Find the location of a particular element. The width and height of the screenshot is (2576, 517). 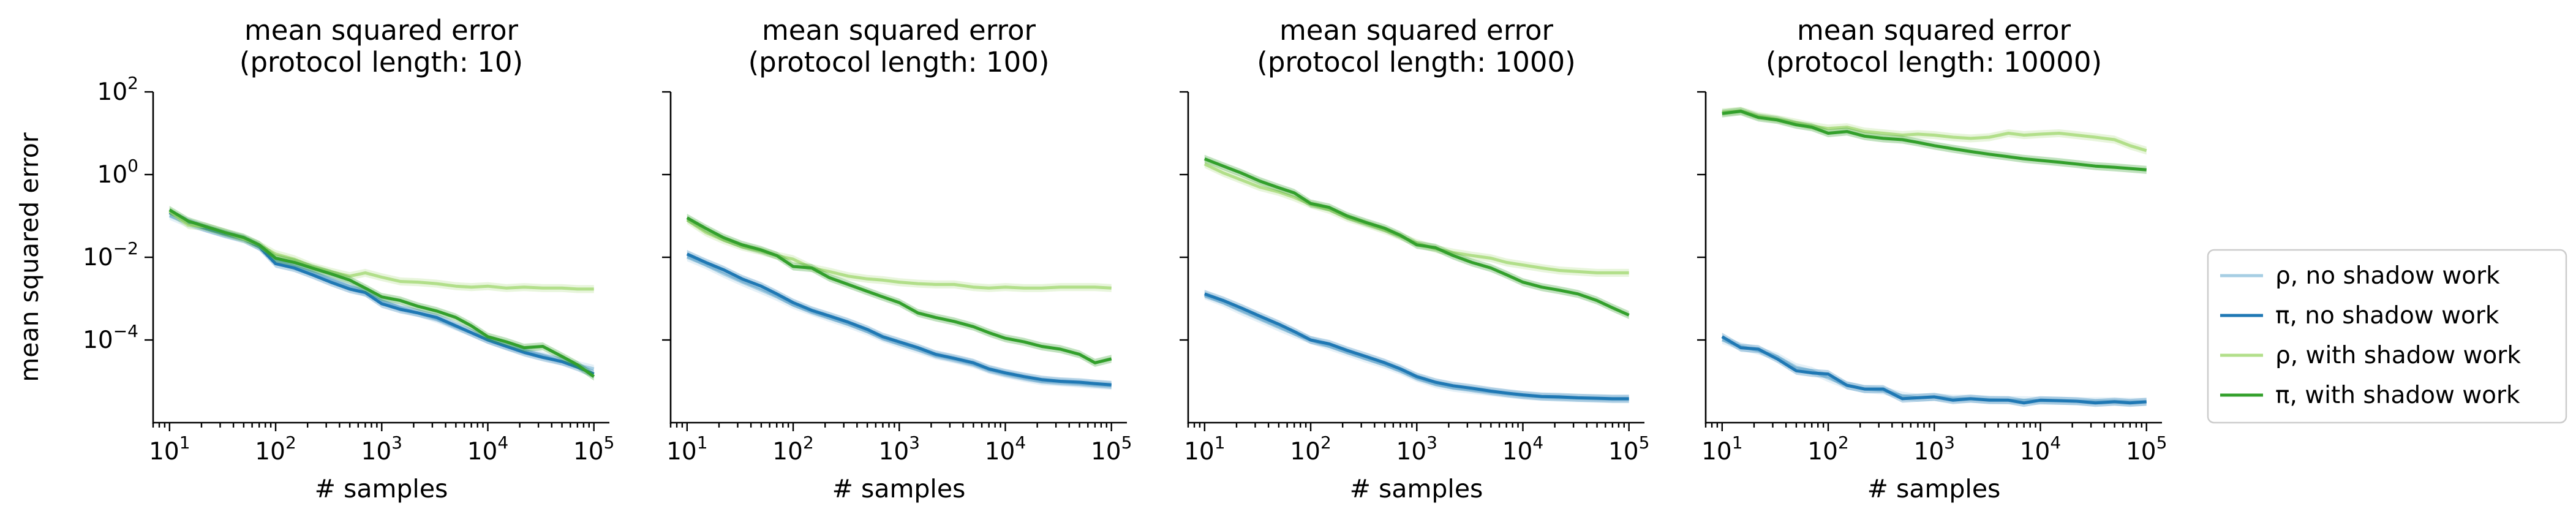

y-tick-label: 10⁰ is located at coordinates (117, 173).